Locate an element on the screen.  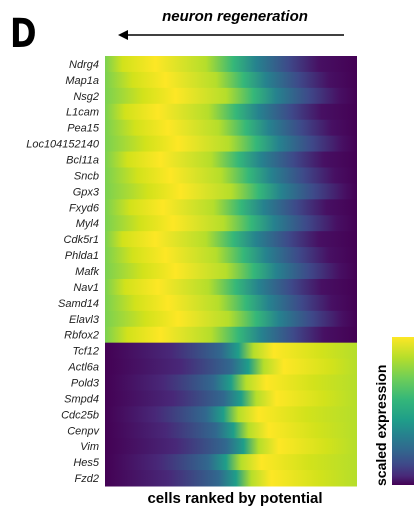
gene-label: Samd14 is located at coordinates (78, 304).